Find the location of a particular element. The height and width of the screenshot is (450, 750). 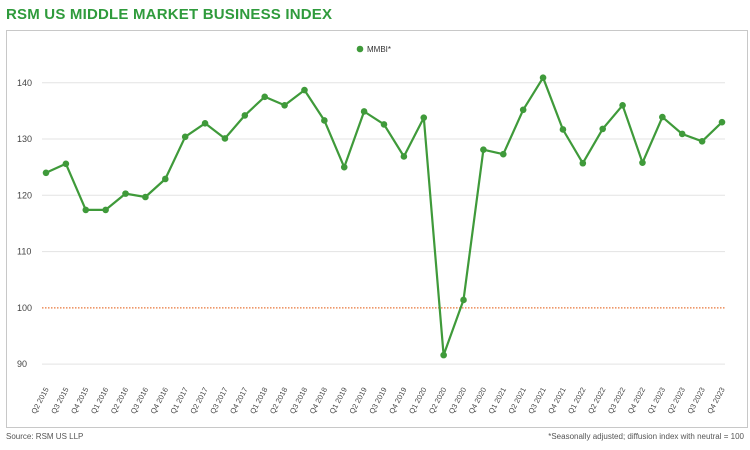

x-tick-label: Q2 2023 is located at coordinates (676, 401).